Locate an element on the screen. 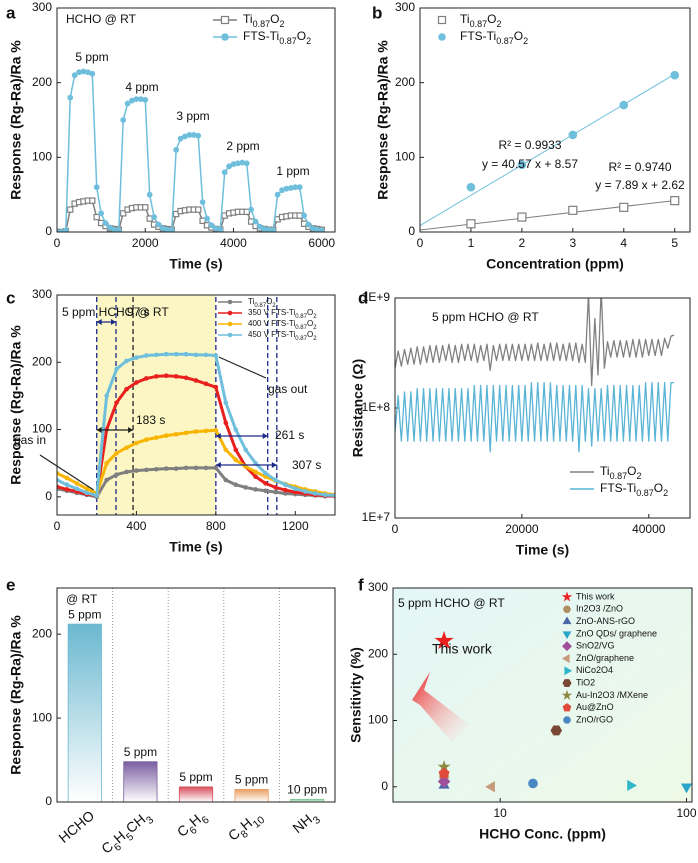 The height and width of the screenshot is (863, 698). fit-equation: y = 7.89 x + 2.62 is located at coordinates (640, 185).